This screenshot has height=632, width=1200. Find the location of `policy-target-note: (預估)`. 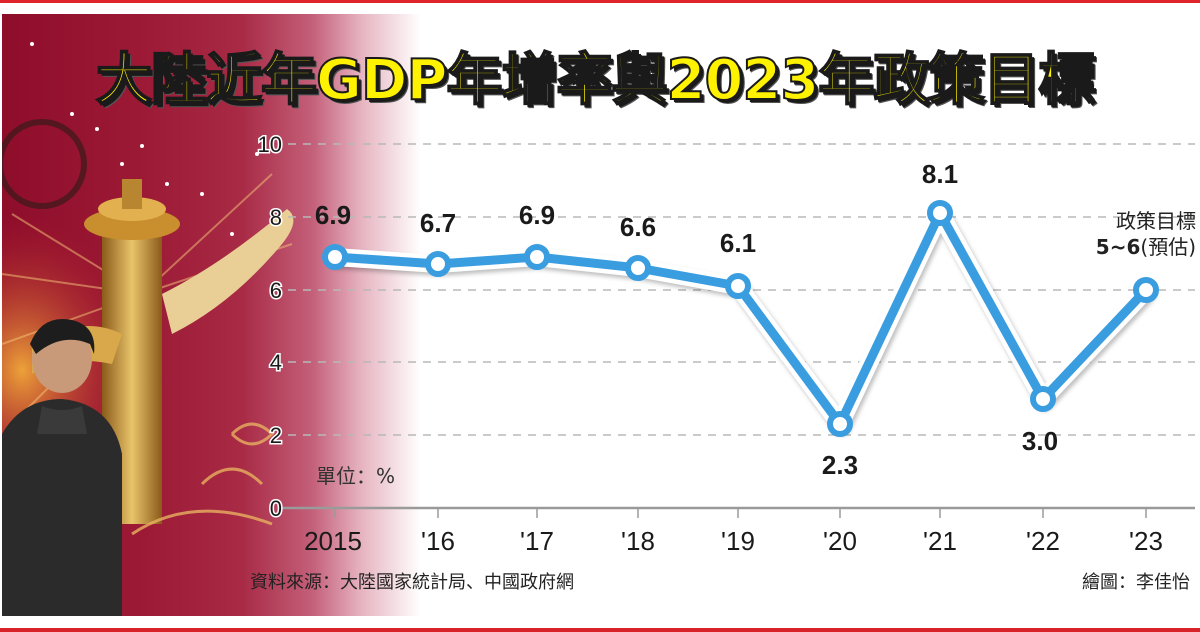

policy-target-note: (預估) is located at coordinates (1168, 247).